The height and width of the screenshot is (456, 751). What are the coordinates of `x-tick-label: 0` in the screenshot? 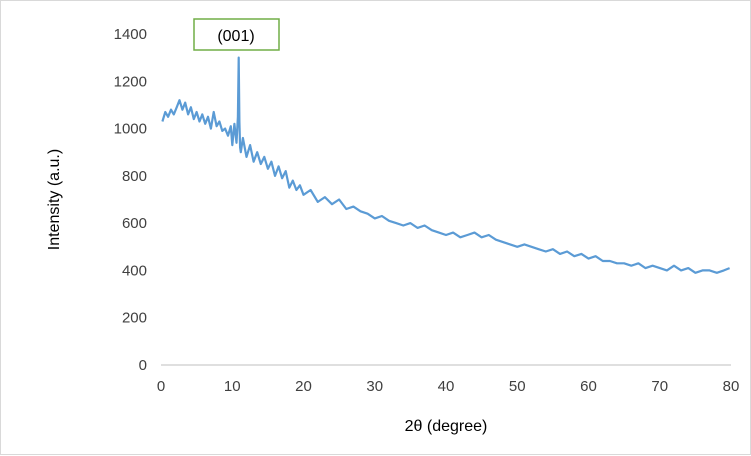 It's located at (161, 386).